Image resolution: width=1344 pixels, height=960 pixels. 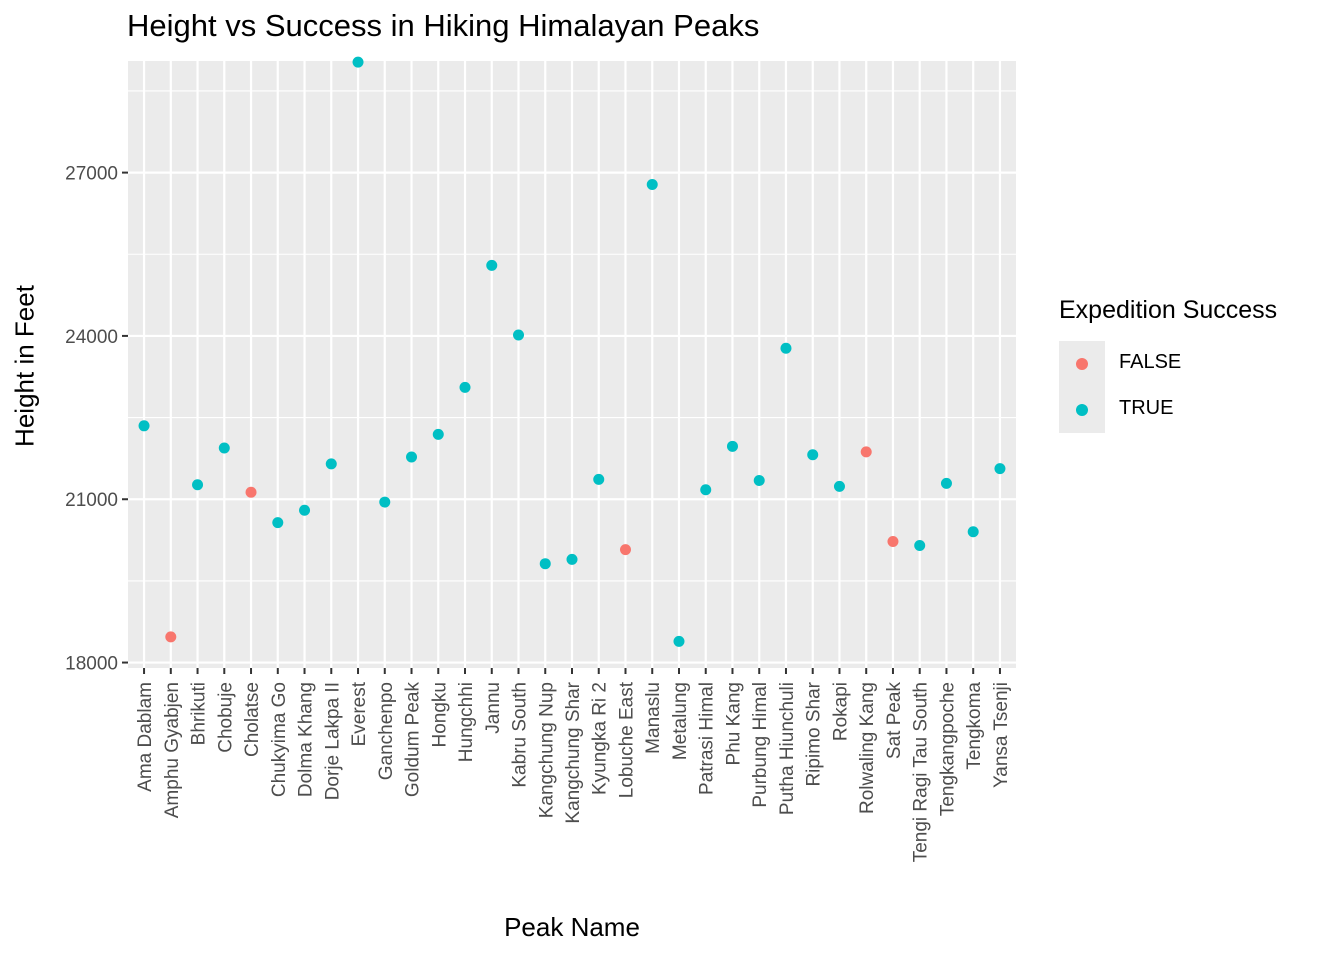 What do you see at coordinates (733, 723) in the screenshot?
I see `x-tick-label: Phu Kang` at bounding box center [733, 723].